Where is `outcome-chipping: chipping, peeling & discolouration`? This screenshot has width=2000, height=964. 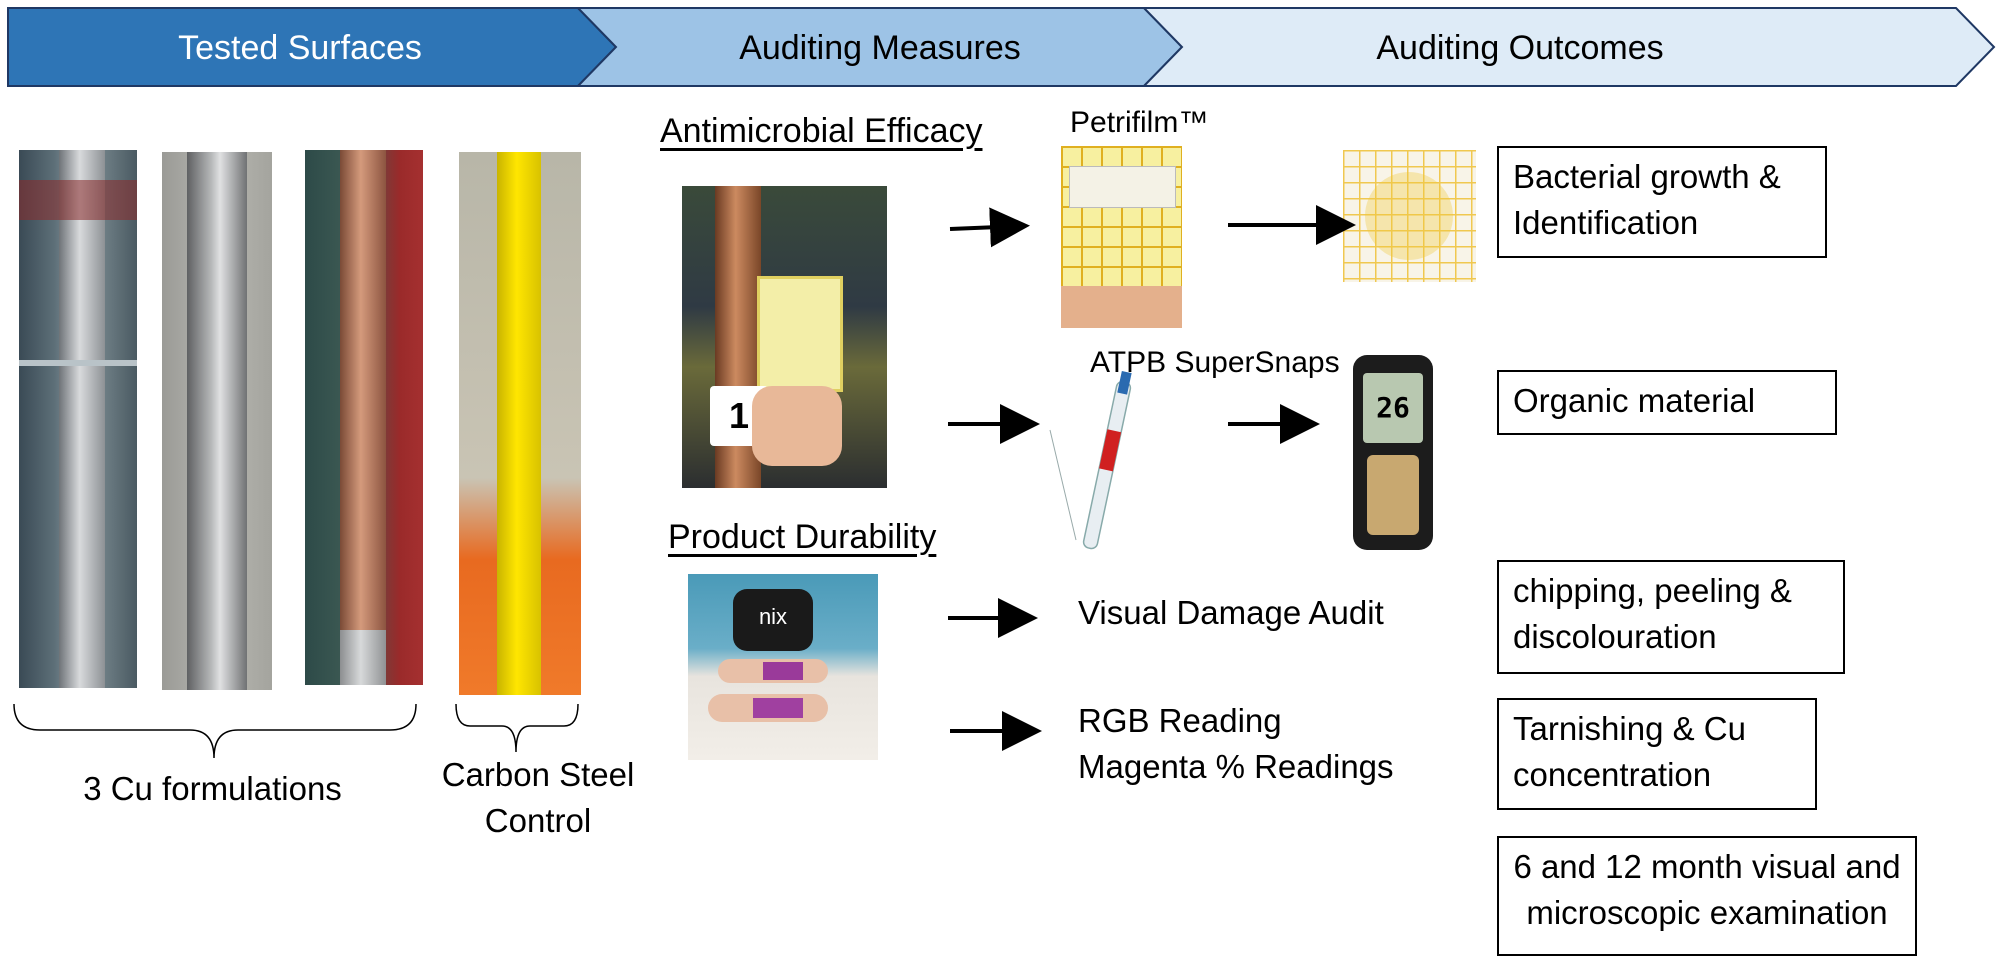 outcome-chipping: chipping, peeling & discolouration is located at coordinates (1671, 617).